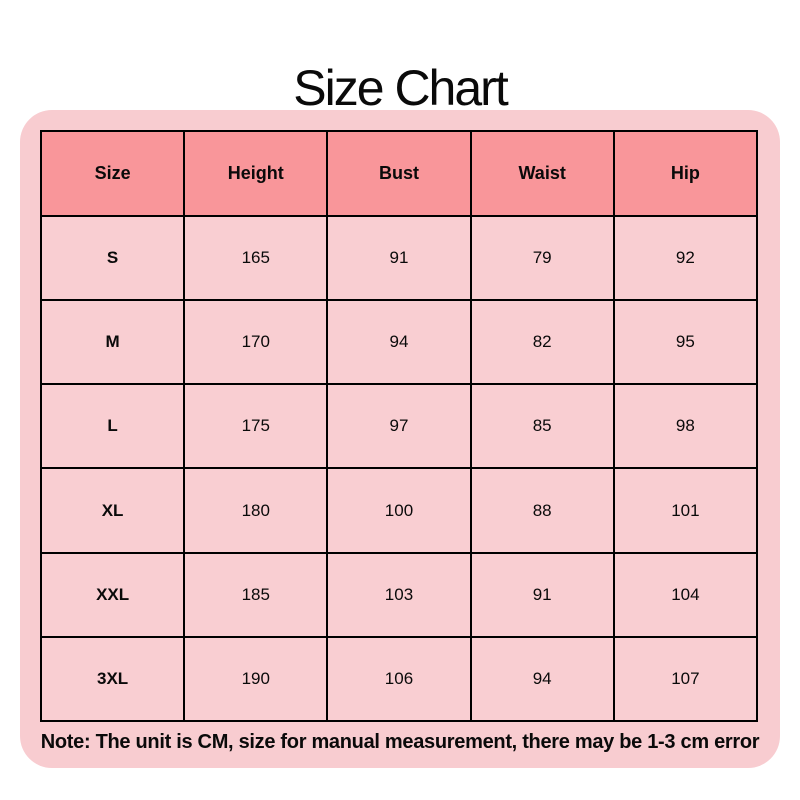  I want to click on size-table-header: Size Height Bust Waist Hip, so click(399, 173).